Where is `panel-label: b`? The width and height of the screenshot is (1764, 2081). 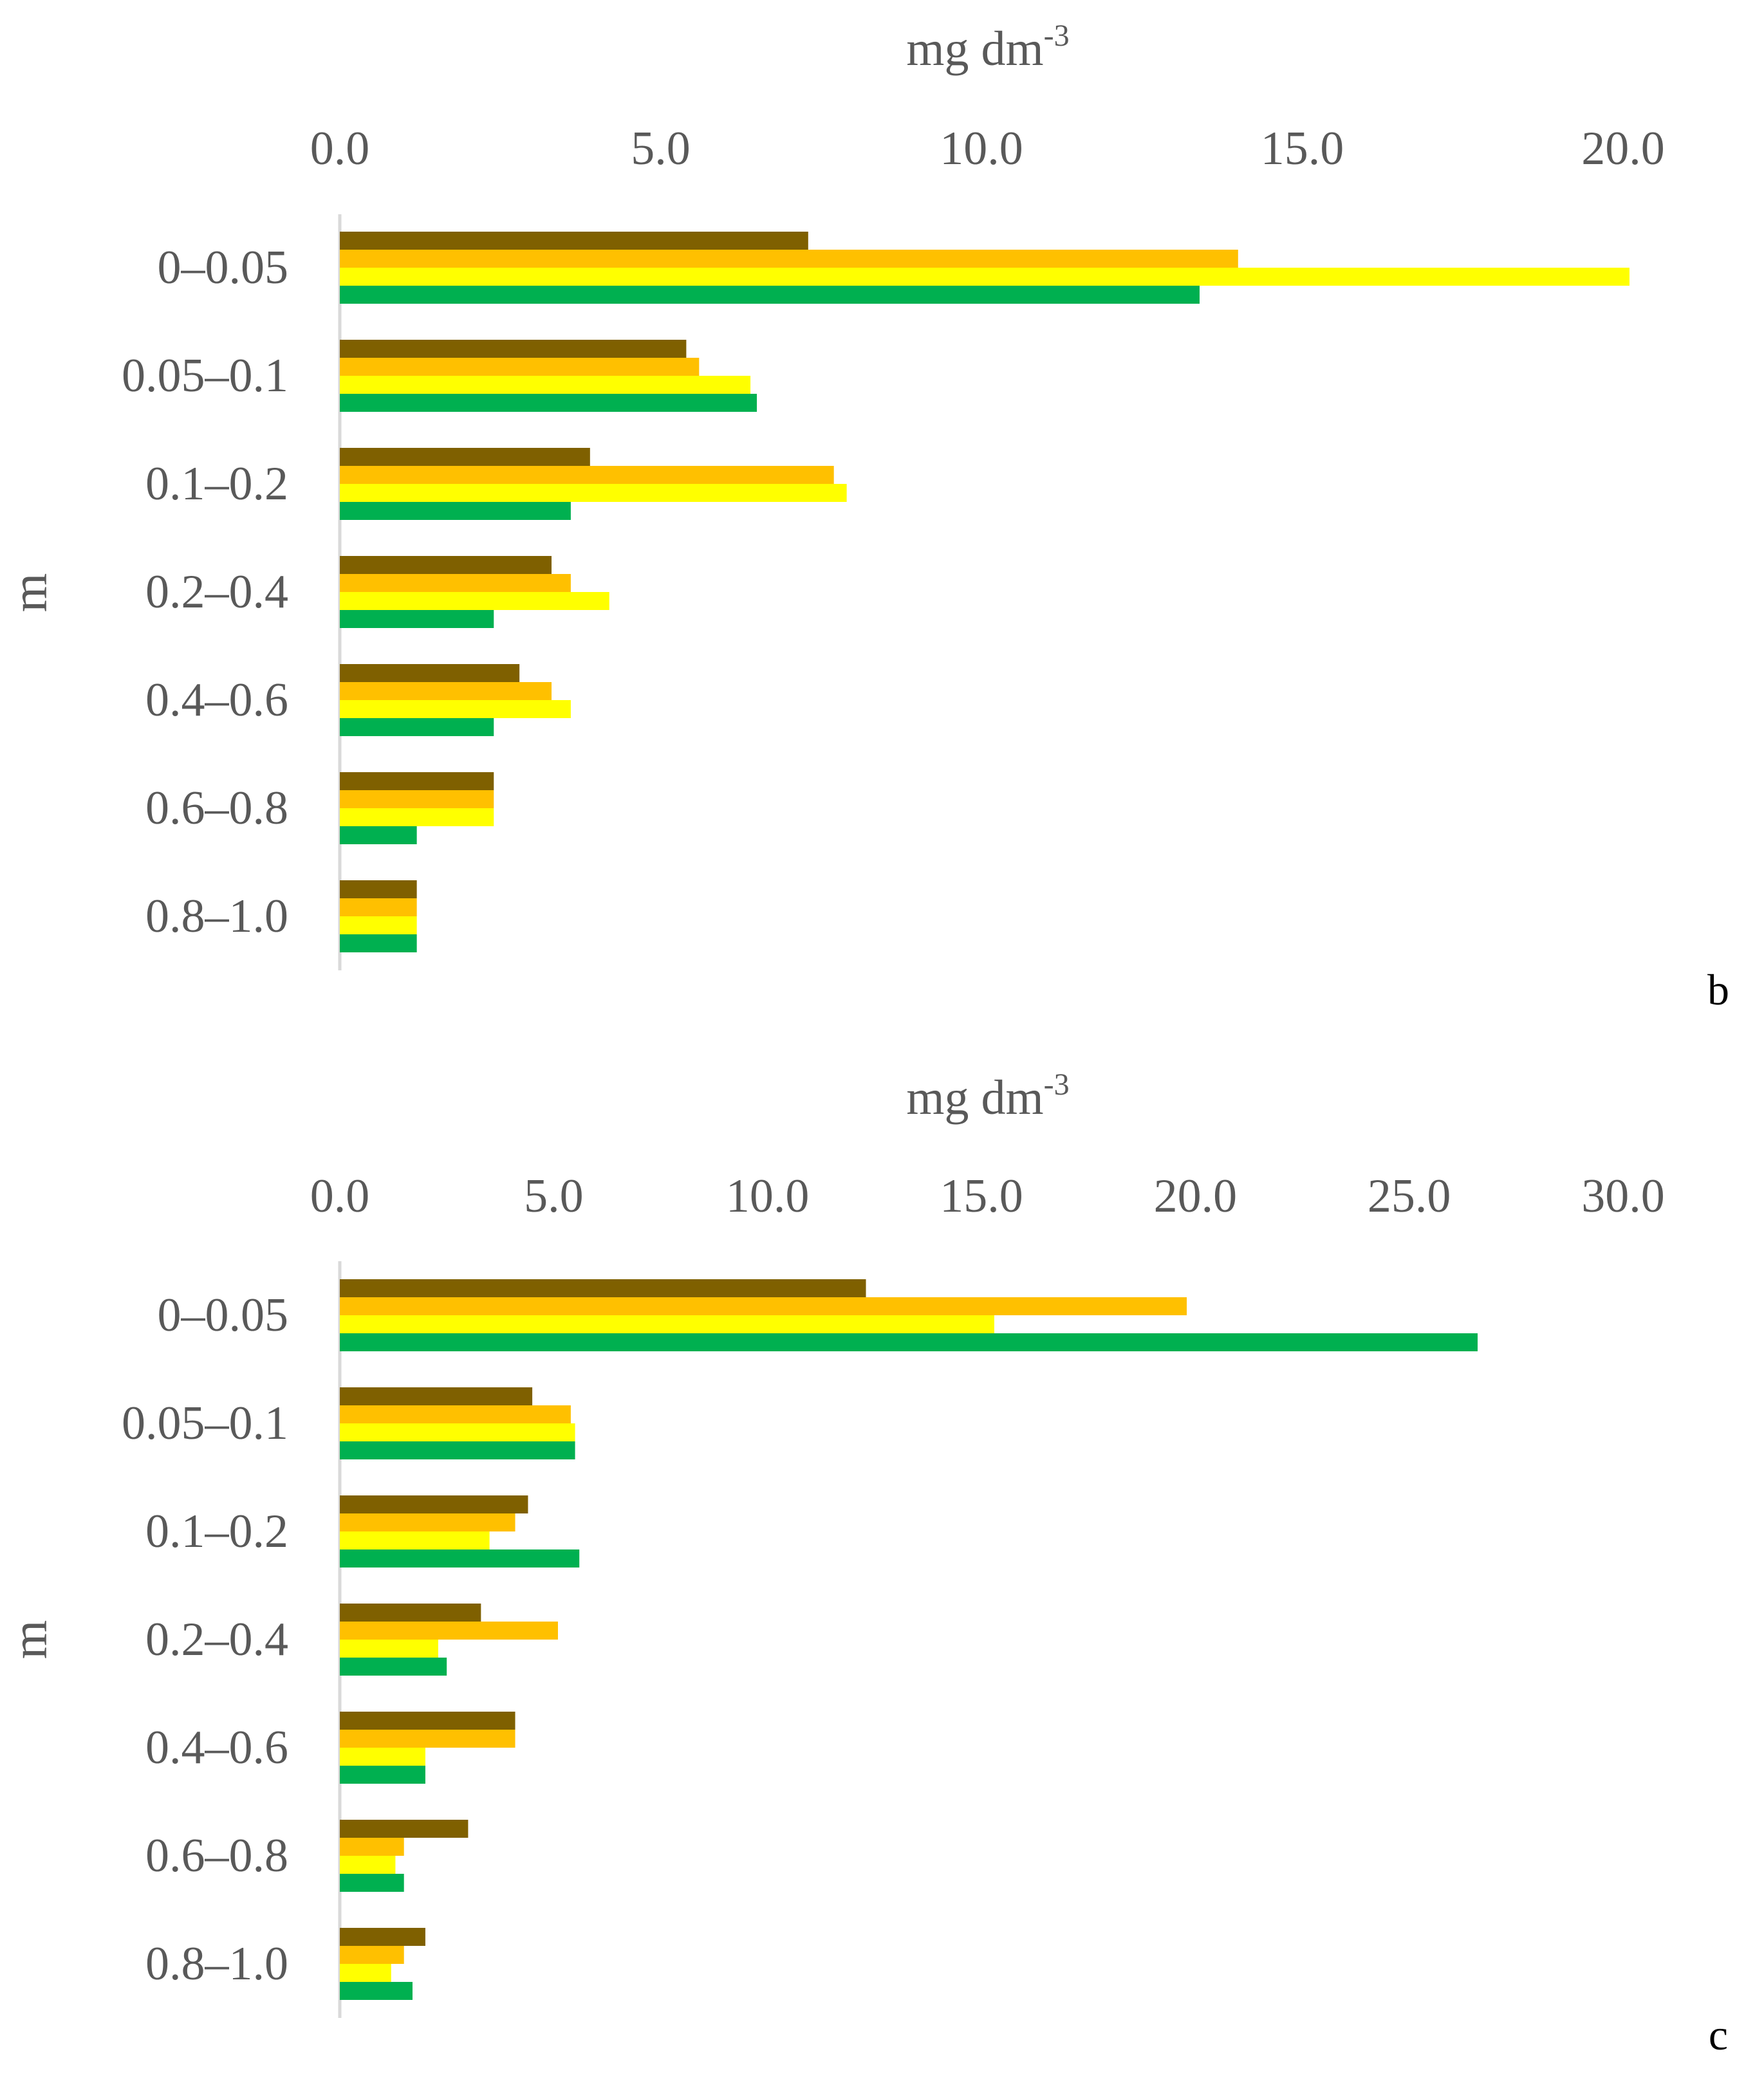 panel-label: b is located at coordinates (1718, 989).